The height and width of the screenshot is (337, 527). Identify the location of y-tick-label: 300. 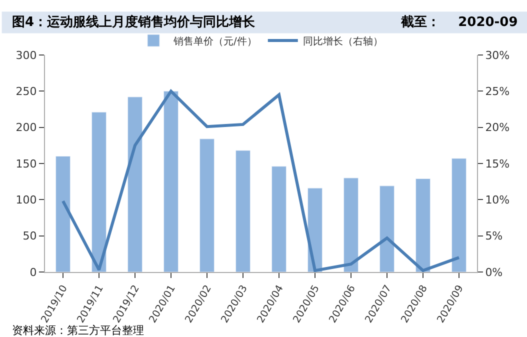
(26, 55).